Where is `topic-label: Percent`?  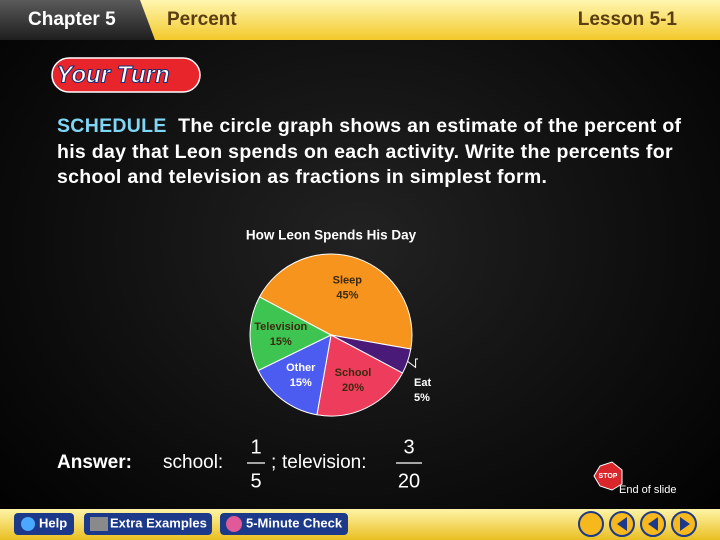
topic-label: Percent is located at coordinates (202, 19).